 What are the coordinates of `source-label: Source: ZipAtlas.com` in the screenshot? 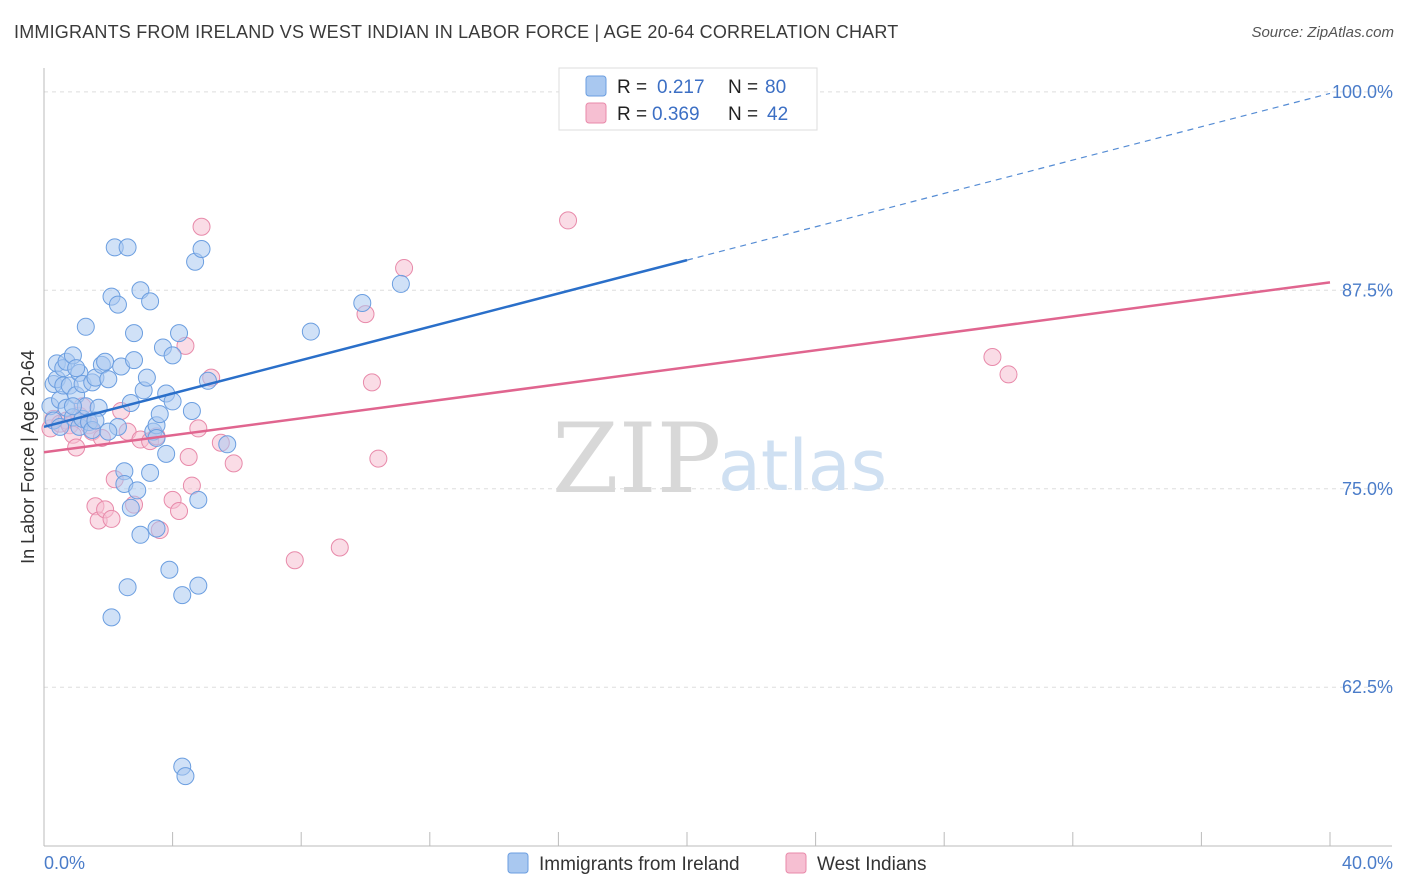 It's located at (1322, 32).